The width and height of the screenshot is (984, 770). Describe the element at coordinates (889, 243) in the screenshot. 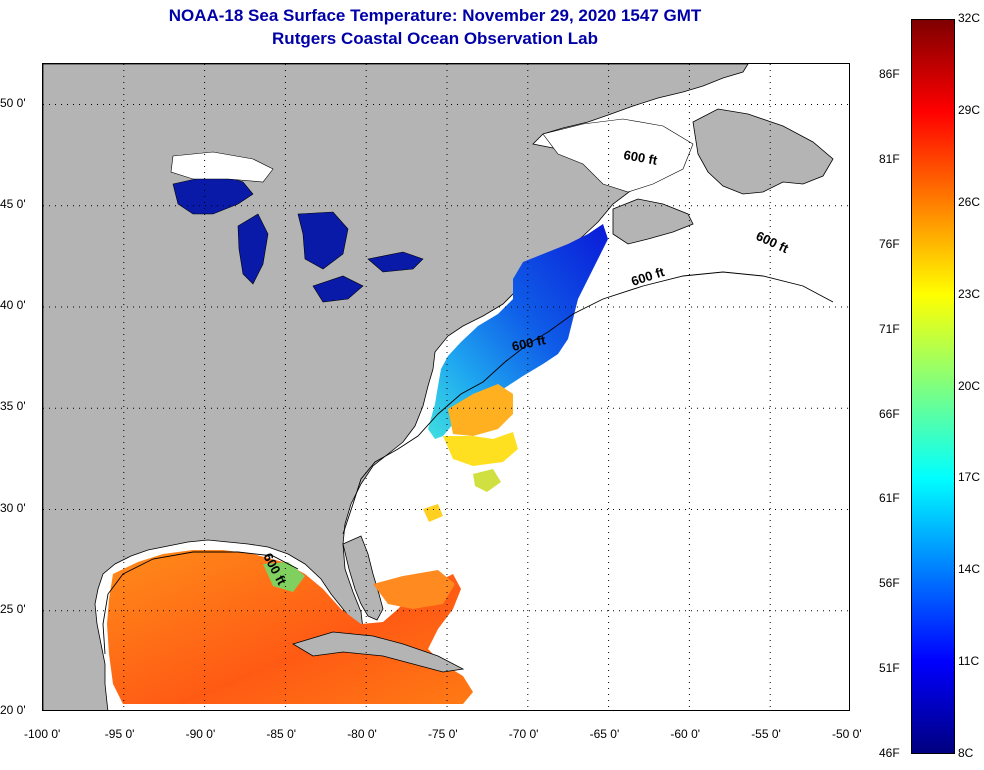

I see `colorbar-fahrenheit-label: 76F` at that location.